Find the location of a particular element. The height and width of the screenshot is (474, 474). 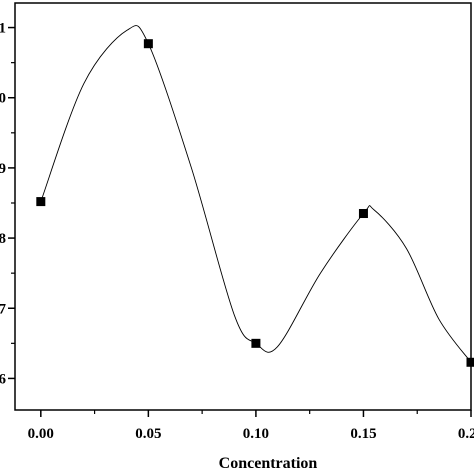

x-tick-label: 0.10 is located at coordinates (256, 434).